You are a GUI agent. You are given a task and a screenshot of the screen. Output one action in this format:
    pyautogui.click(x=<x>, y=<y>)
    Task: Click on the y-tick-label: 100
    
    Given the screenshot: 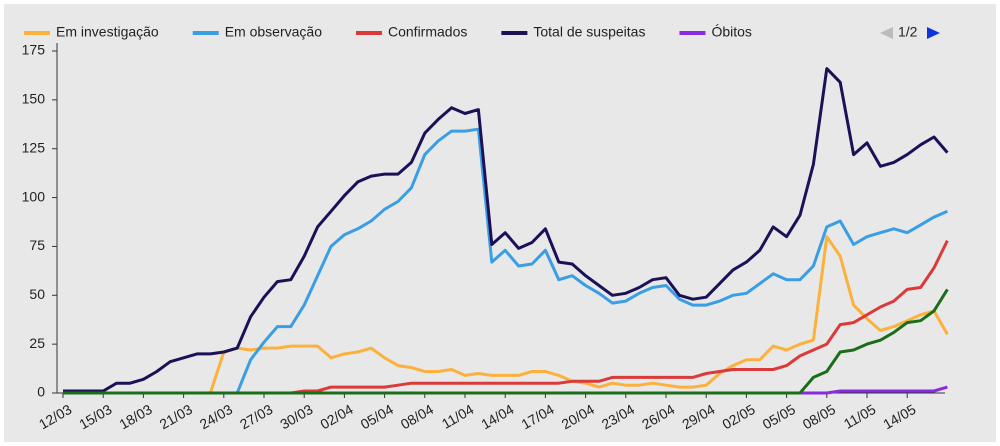 What is the action you would take?
    pyautogui.click(x=34, y=196)
    